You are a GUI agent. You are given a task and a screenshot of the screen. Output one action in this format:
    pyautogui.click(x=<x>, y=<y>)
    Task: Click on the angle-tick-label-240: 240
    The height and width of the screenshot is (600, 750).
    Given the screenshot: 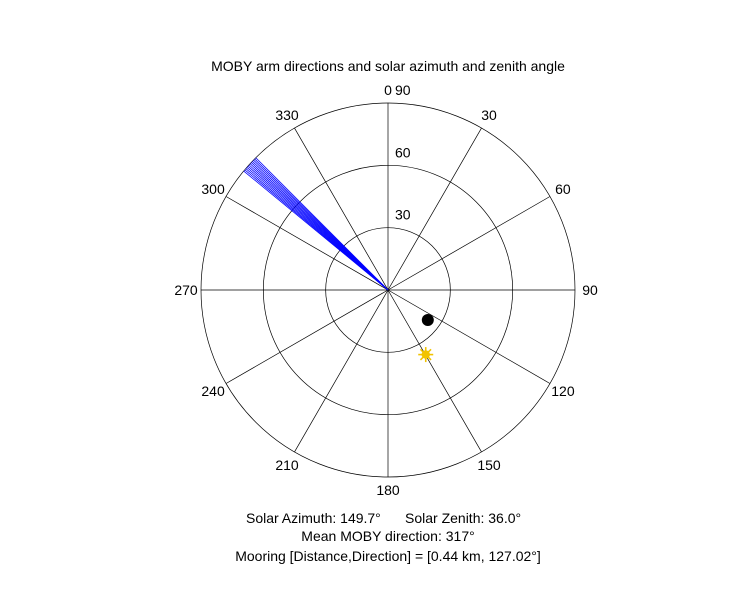 What is the action you would take?
    pyautogui.click(x=213, y=391)
    